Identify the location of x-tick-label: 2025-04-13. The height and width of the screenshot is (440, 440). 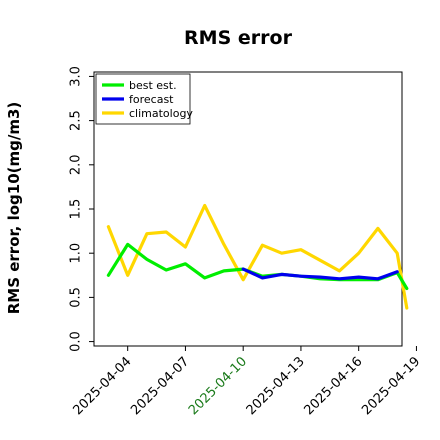
(276, 386).